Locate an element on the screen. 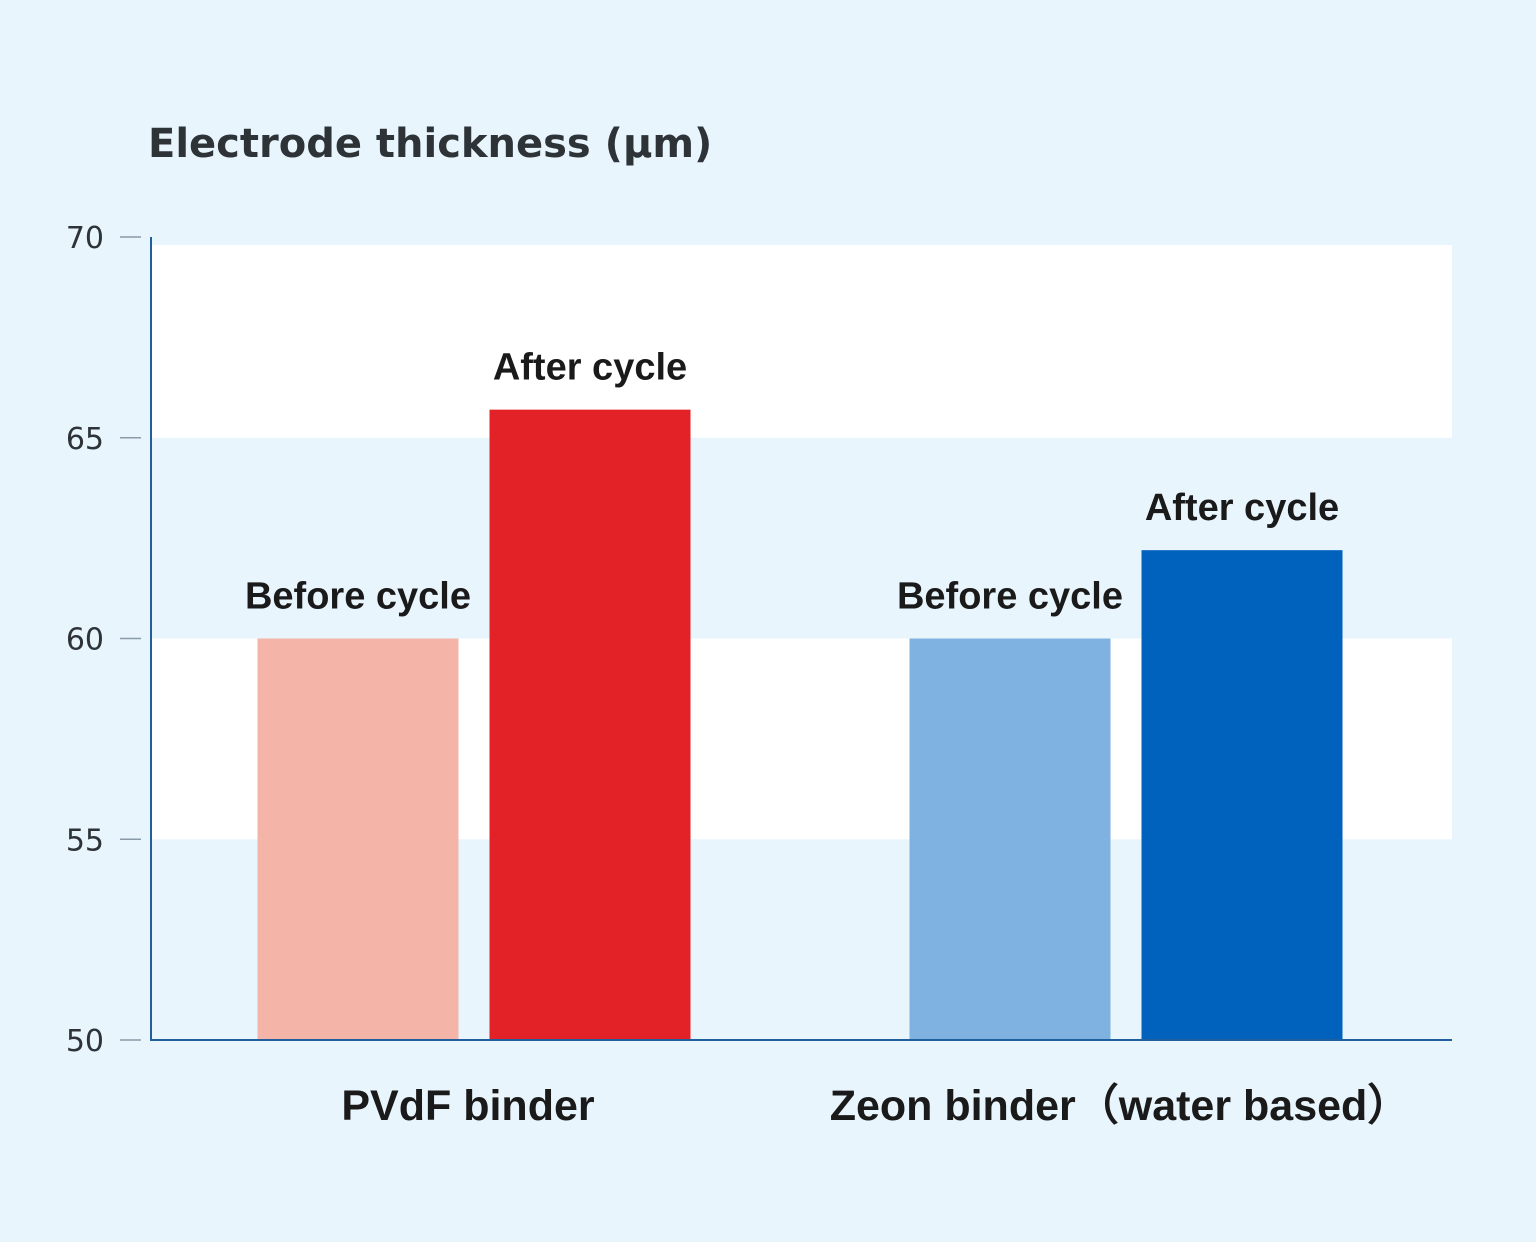 This screenshot has width=1536, height=1242. y-axis-ticks: 50 55 60 65 70 is located at coordinates (103, 640).